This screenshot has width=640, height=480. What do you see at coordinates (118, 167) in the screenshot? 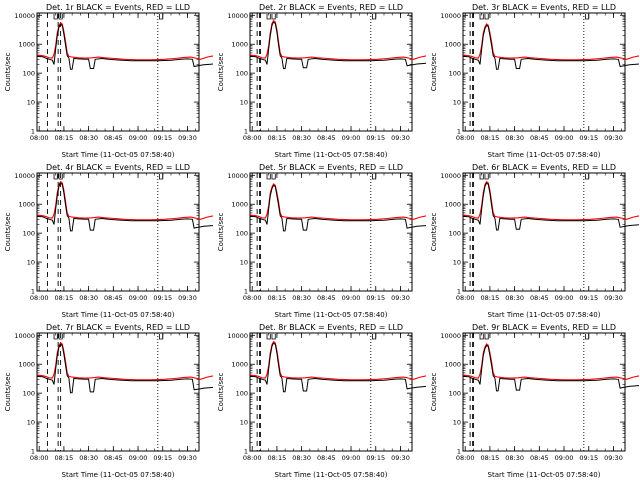
I see `chart-title: Det. 4r BLACK = Events, RED = LLD` at bounding box center [118, 167].